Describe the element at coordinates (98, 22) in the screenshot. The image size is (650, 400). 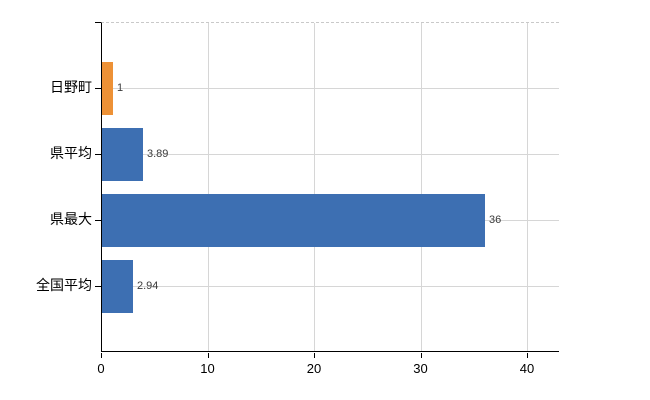
I see `y-axis-end-tick` at that location.